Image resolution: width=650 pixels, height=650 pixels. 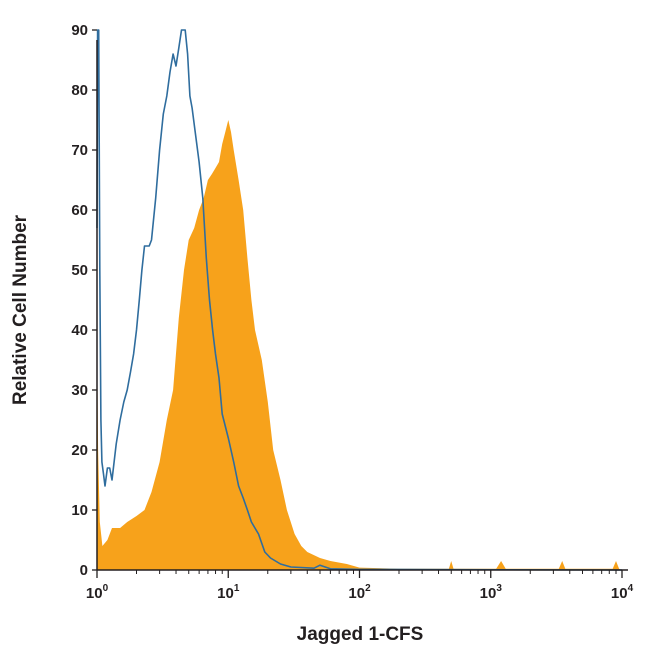 What do you see at coordinates (84, 570) in the screenshot?
I see `y-tick-label: 0` at bounding box center [84, 570].